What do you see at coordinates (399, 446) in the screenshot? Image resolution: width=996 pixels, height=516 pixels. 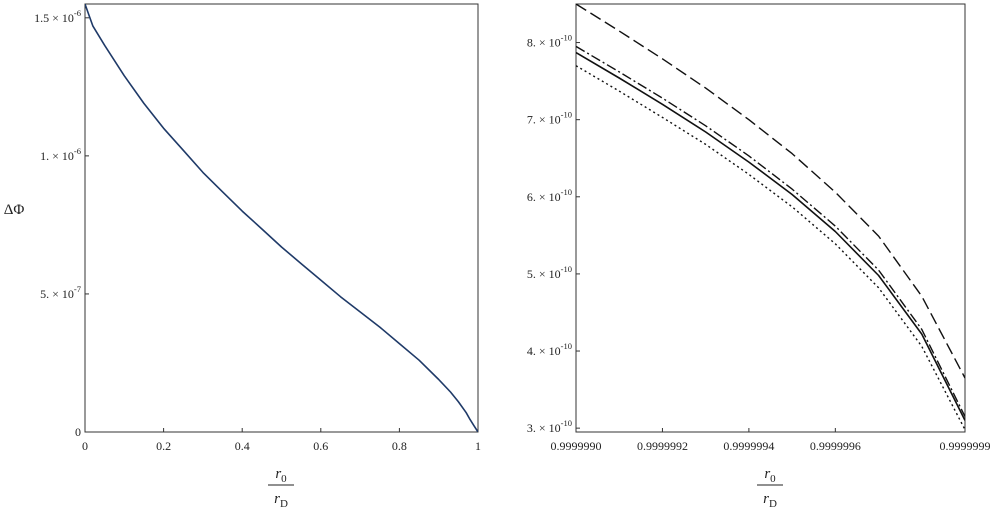 I see `x-tick-label: 0.8` at bounding box center [399, 446].